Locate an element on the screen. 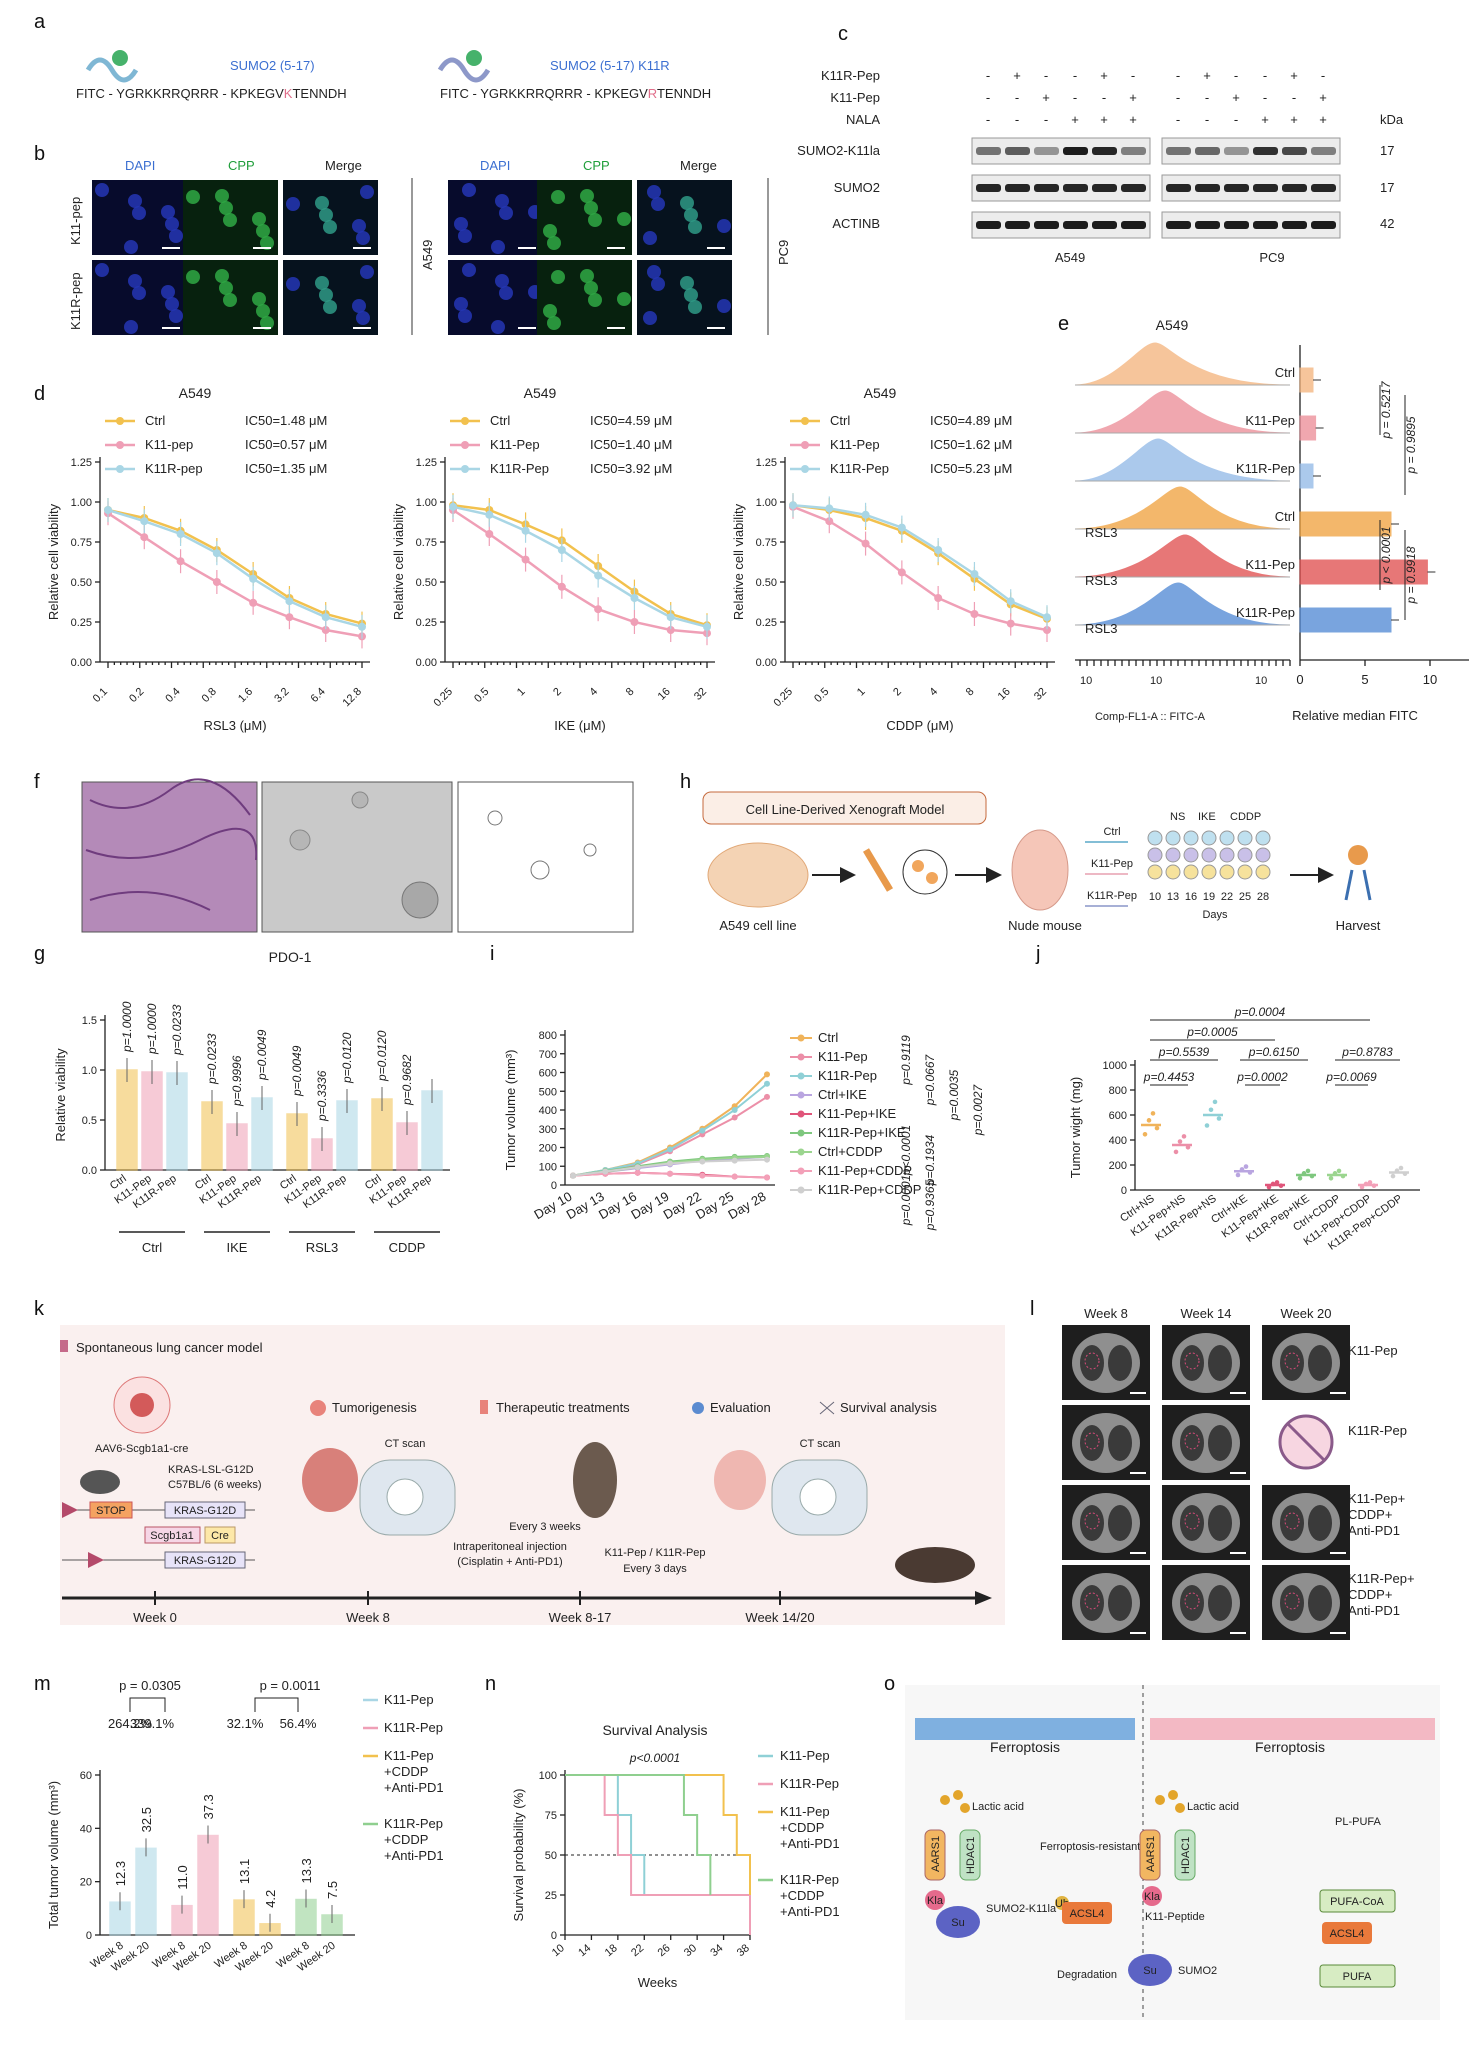 Image resolution: width=1469 pixels, height=2050 pixels. pufa-coa-box is located at coordinates (1357, 1901).